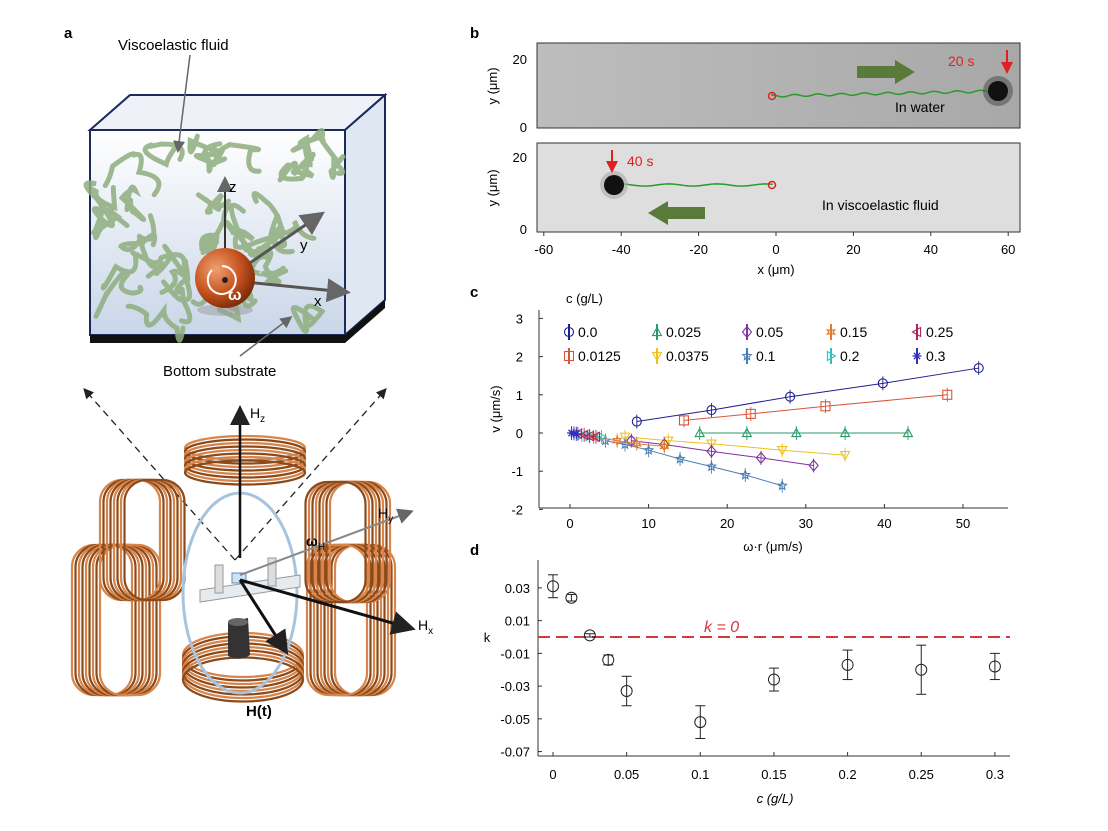  Describe the element at coordinates (676, 213) in the screenshot. I see `direction-arrow-left` at that location.